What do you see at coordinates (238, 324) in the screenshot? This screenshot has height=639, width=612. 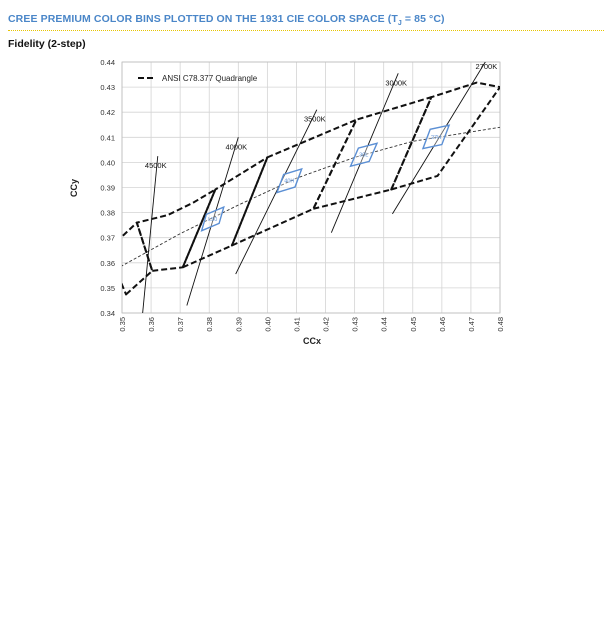 I see `x-tick-label: 0.39` at bounding box center [238, 324].